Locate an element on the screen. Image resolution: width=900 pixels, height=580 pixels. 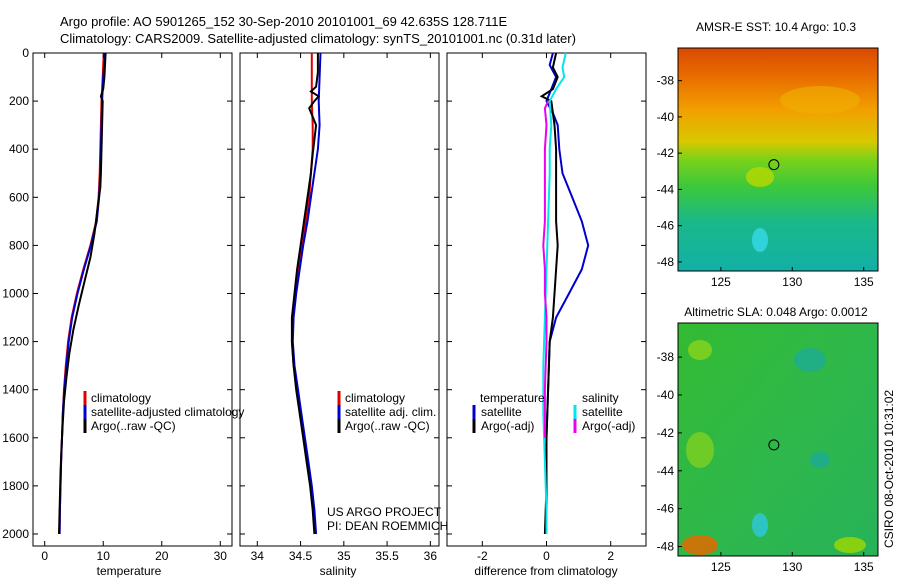
sst-patch is located at coordinates (820, 100).